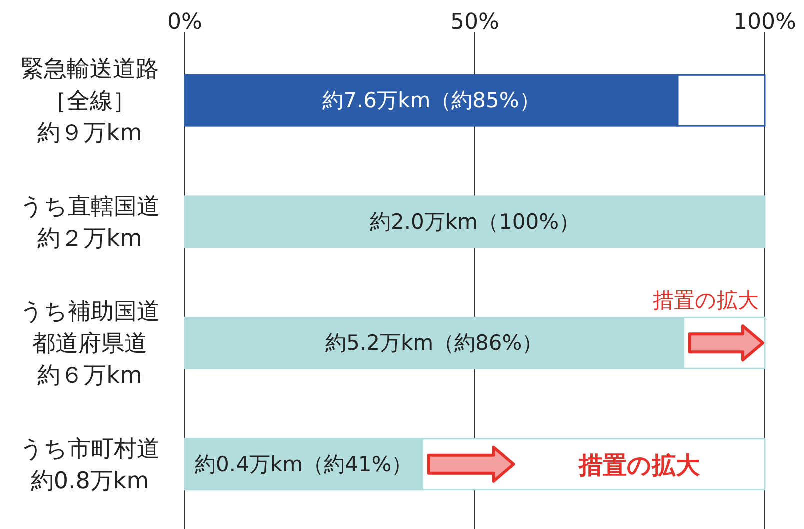 This screenshot has height=529, width=804. What do you see at coordinates (90, 223) in the screenshot?
I see `y-tick-label: うち直轄国道約２万km` at bounding box center [90, 223].